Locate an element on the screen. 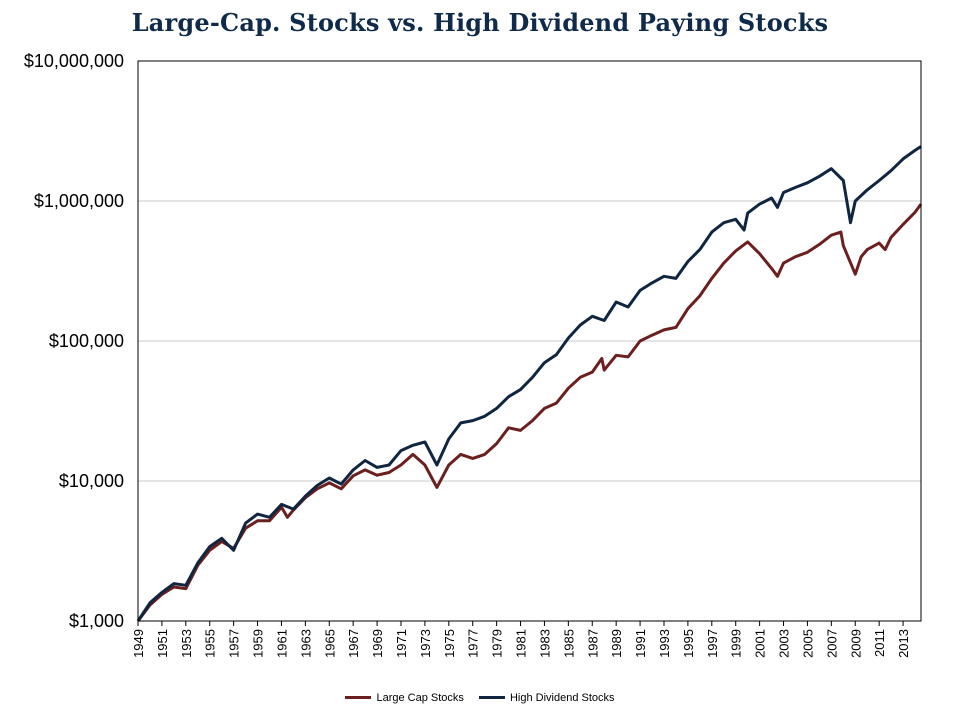 The width and height of the screenshot is (960, 720). x-tick-label: 1969 is located at coordinates (377, 643).